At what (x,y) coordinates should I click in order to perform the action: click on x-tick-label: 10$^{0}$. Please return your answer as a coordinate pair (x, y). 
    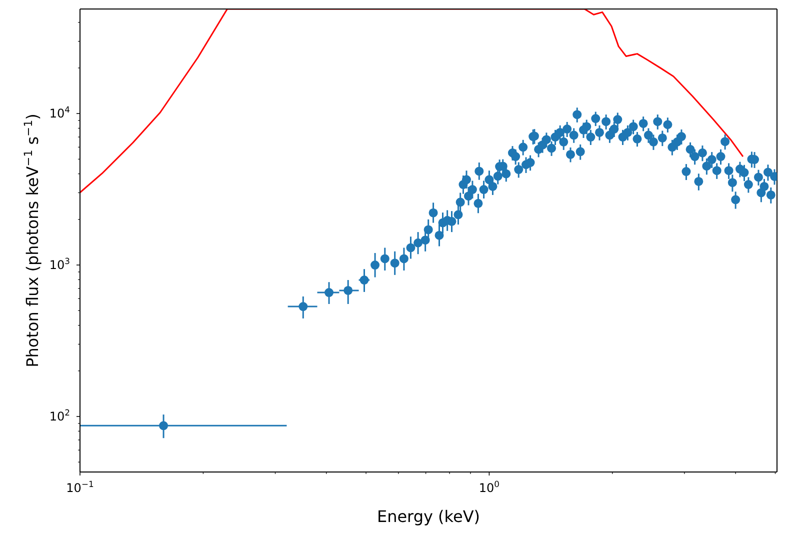
    Looking at the image, I should click on (489, 487).